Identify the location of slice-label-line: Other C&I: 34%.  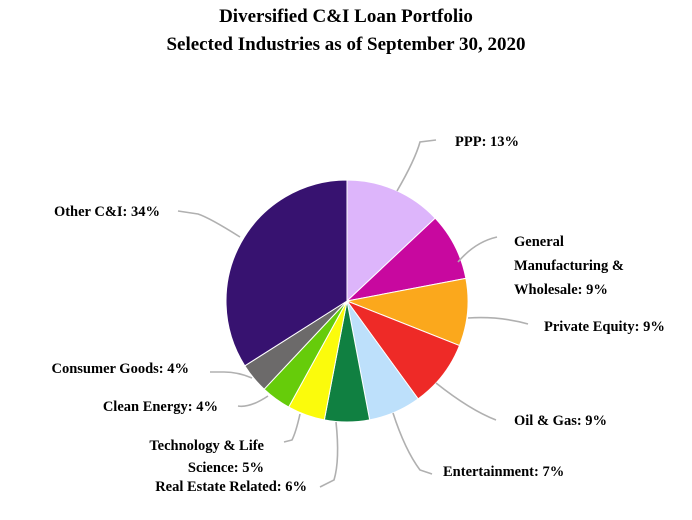
(107, 212).